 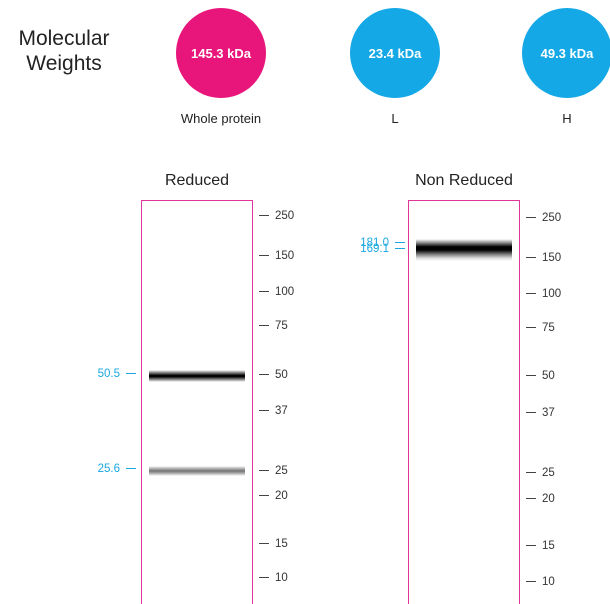 I want to click on peak-non-reduced-169: 169.1, so click(x=382, y=249).